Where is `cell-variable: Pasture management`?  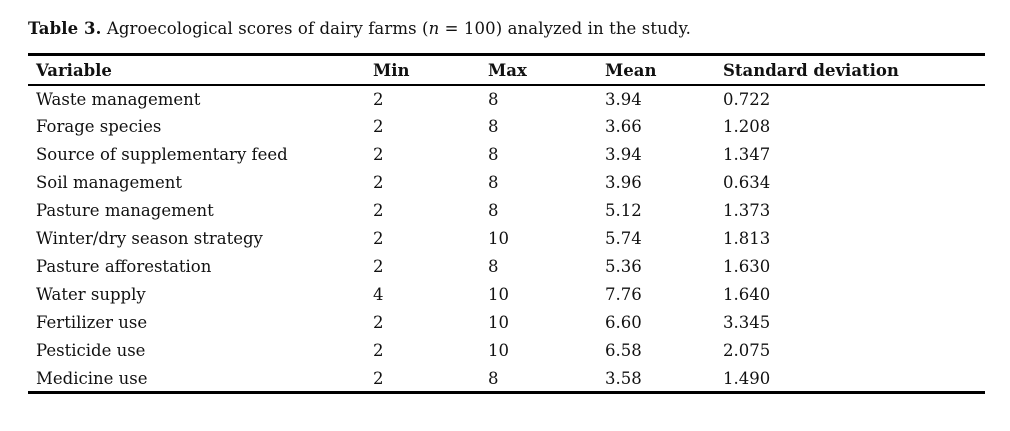 cell-variable: Pasture management is located at coordinates (125, 211).